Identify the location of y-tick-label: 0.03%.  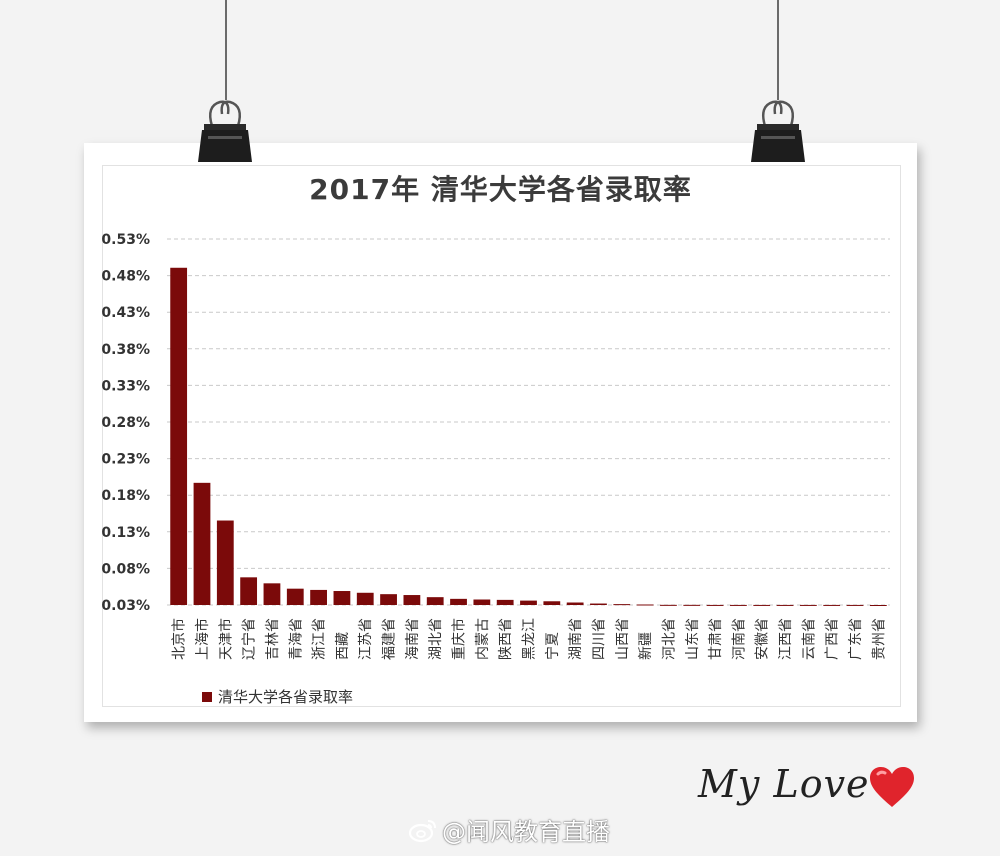
(125, 606).